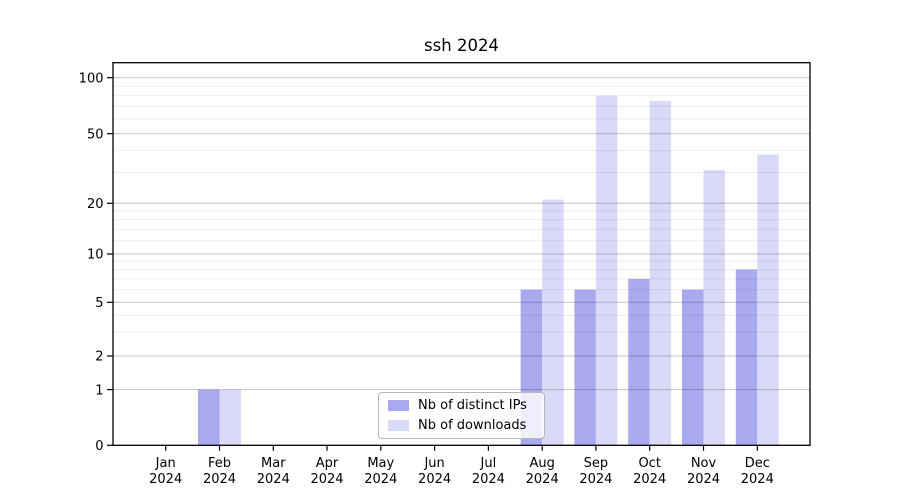 The image size is (900, 500). I want to click on x-tick-label-month: Aug, so click(542, 463).